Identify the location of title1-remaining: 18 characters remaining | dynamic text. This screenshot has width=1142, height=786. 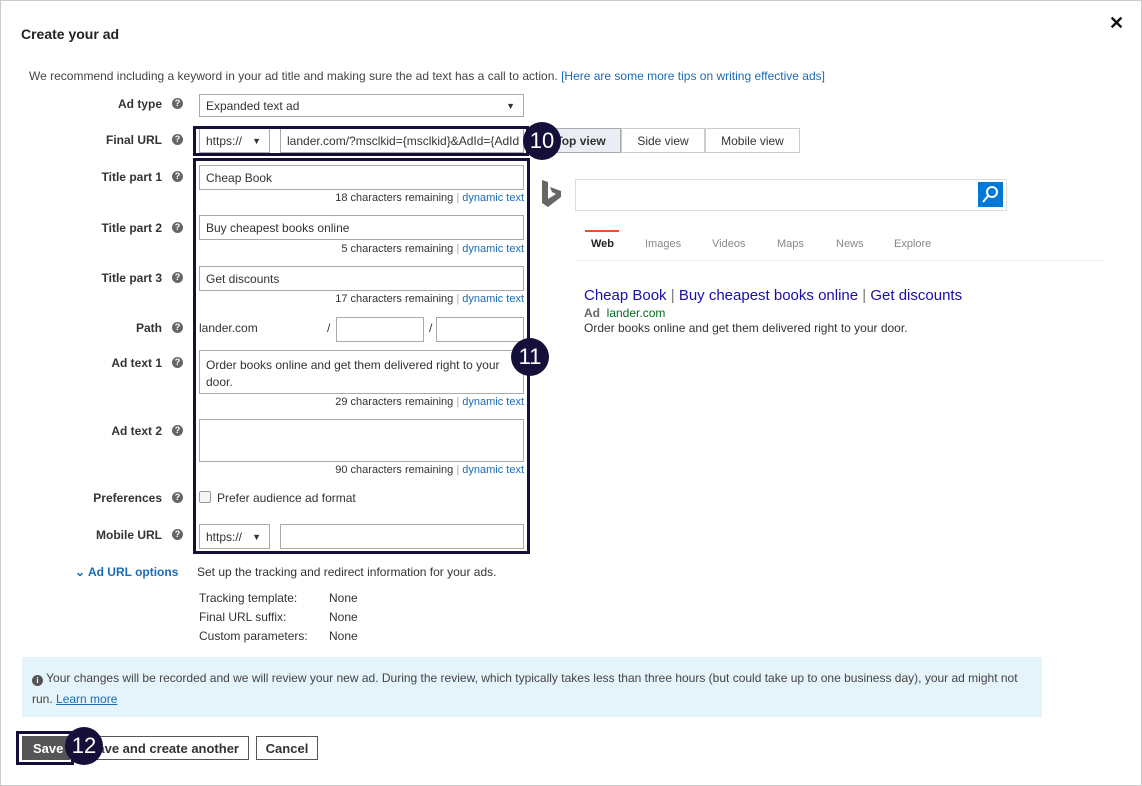
(429, 198).